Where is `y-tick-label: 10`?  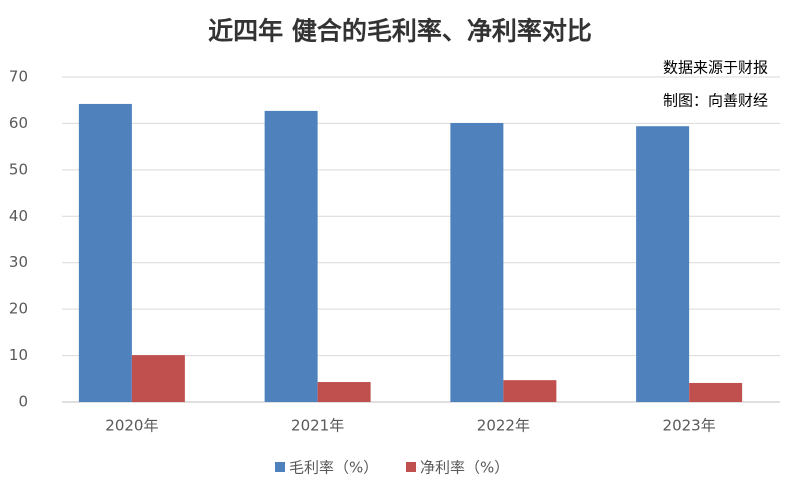
y-tick-label: 10 is located at coordinates (18, 355).